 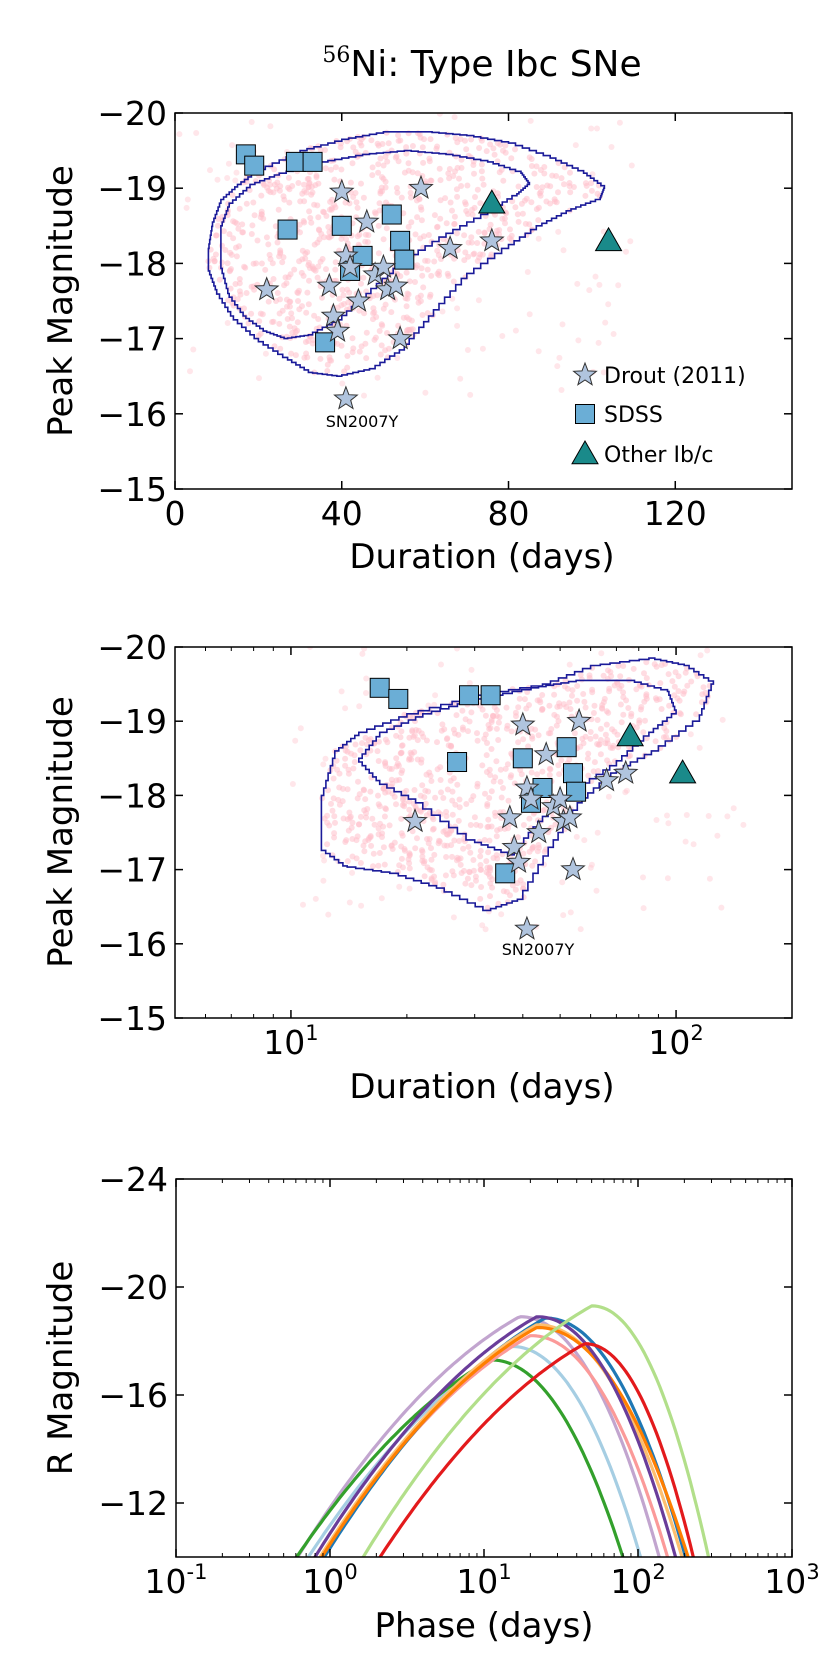 What do you see at coordinates (630, 734) in the screenshot?
I see `other-ibc-point` at bounding box center [630, 734].